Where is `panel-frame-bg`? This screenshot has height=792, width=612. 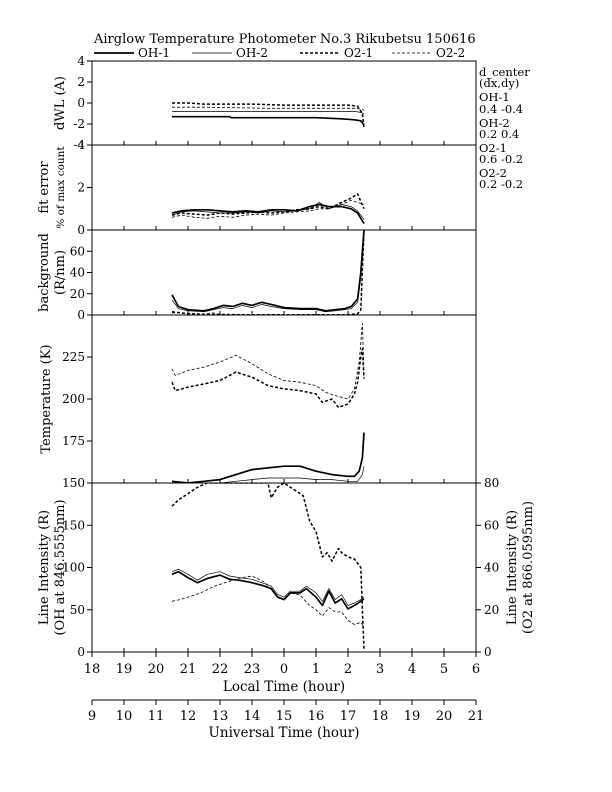 panel-frame-bg is located at coordinates (284, 272).